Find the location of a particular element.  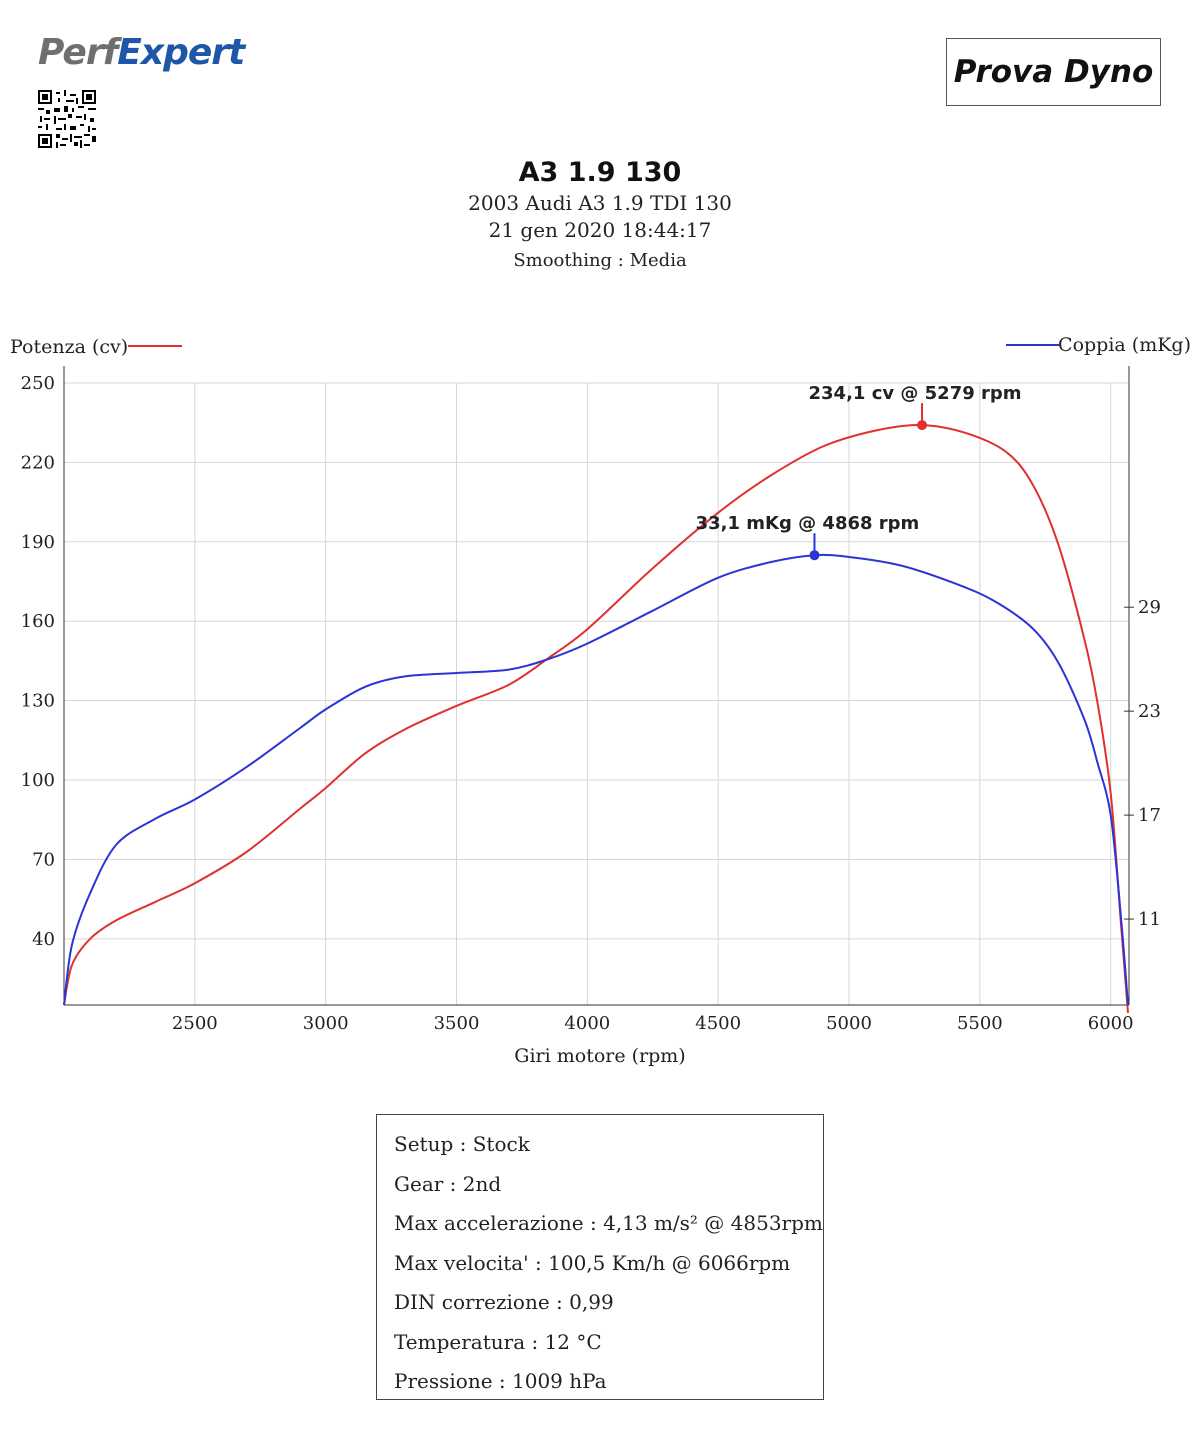

power-peak-label: 234,1 cv @ 5279 rpm is located at coordinates (915, 393).